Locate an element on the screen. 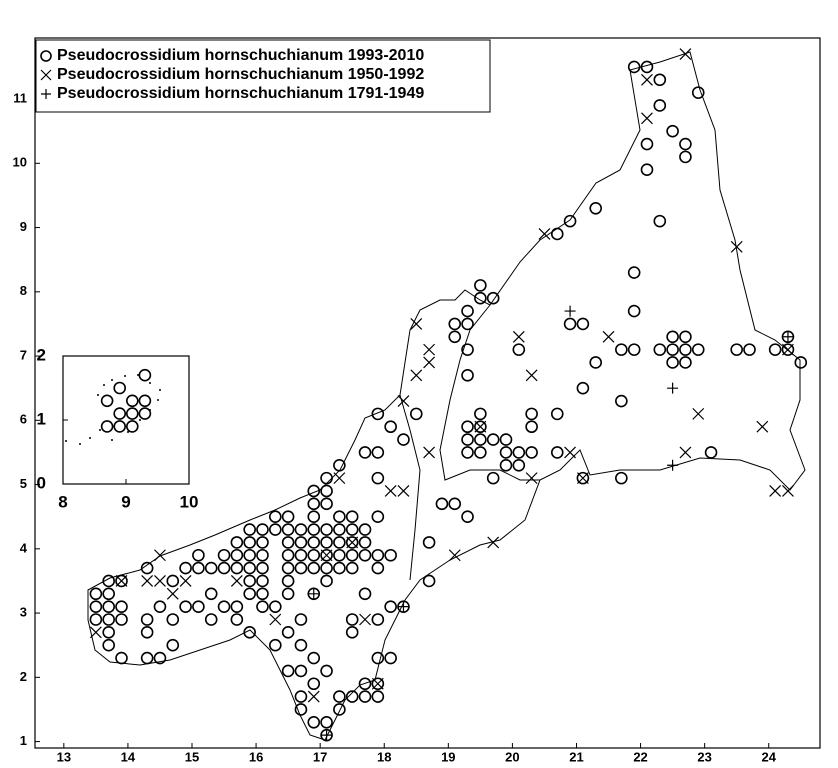  inset-coast is located at coordinates (113, 409).